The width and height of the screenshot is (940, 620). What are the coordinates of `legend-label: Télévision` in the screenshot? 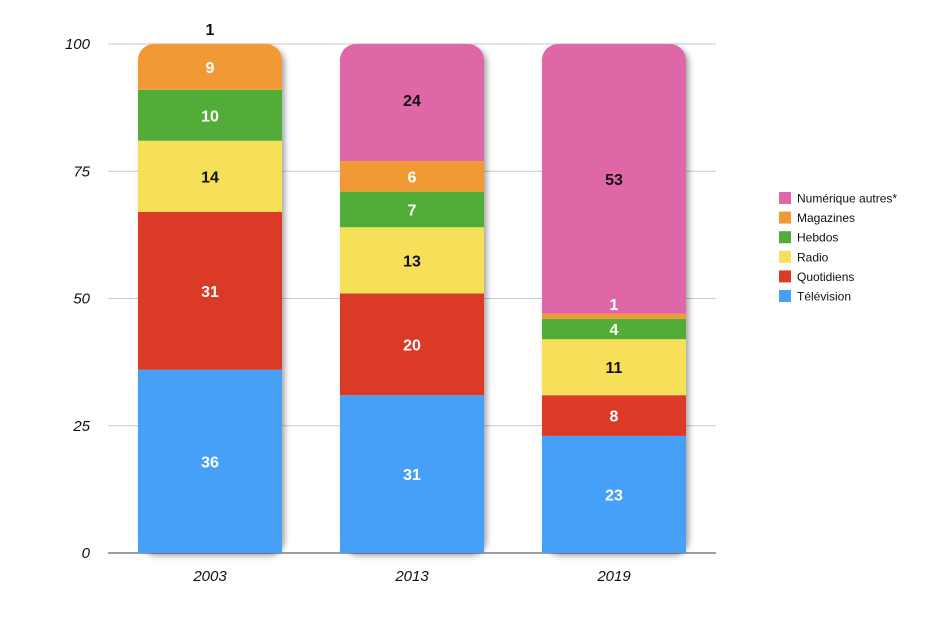 It's located at (824, 297).